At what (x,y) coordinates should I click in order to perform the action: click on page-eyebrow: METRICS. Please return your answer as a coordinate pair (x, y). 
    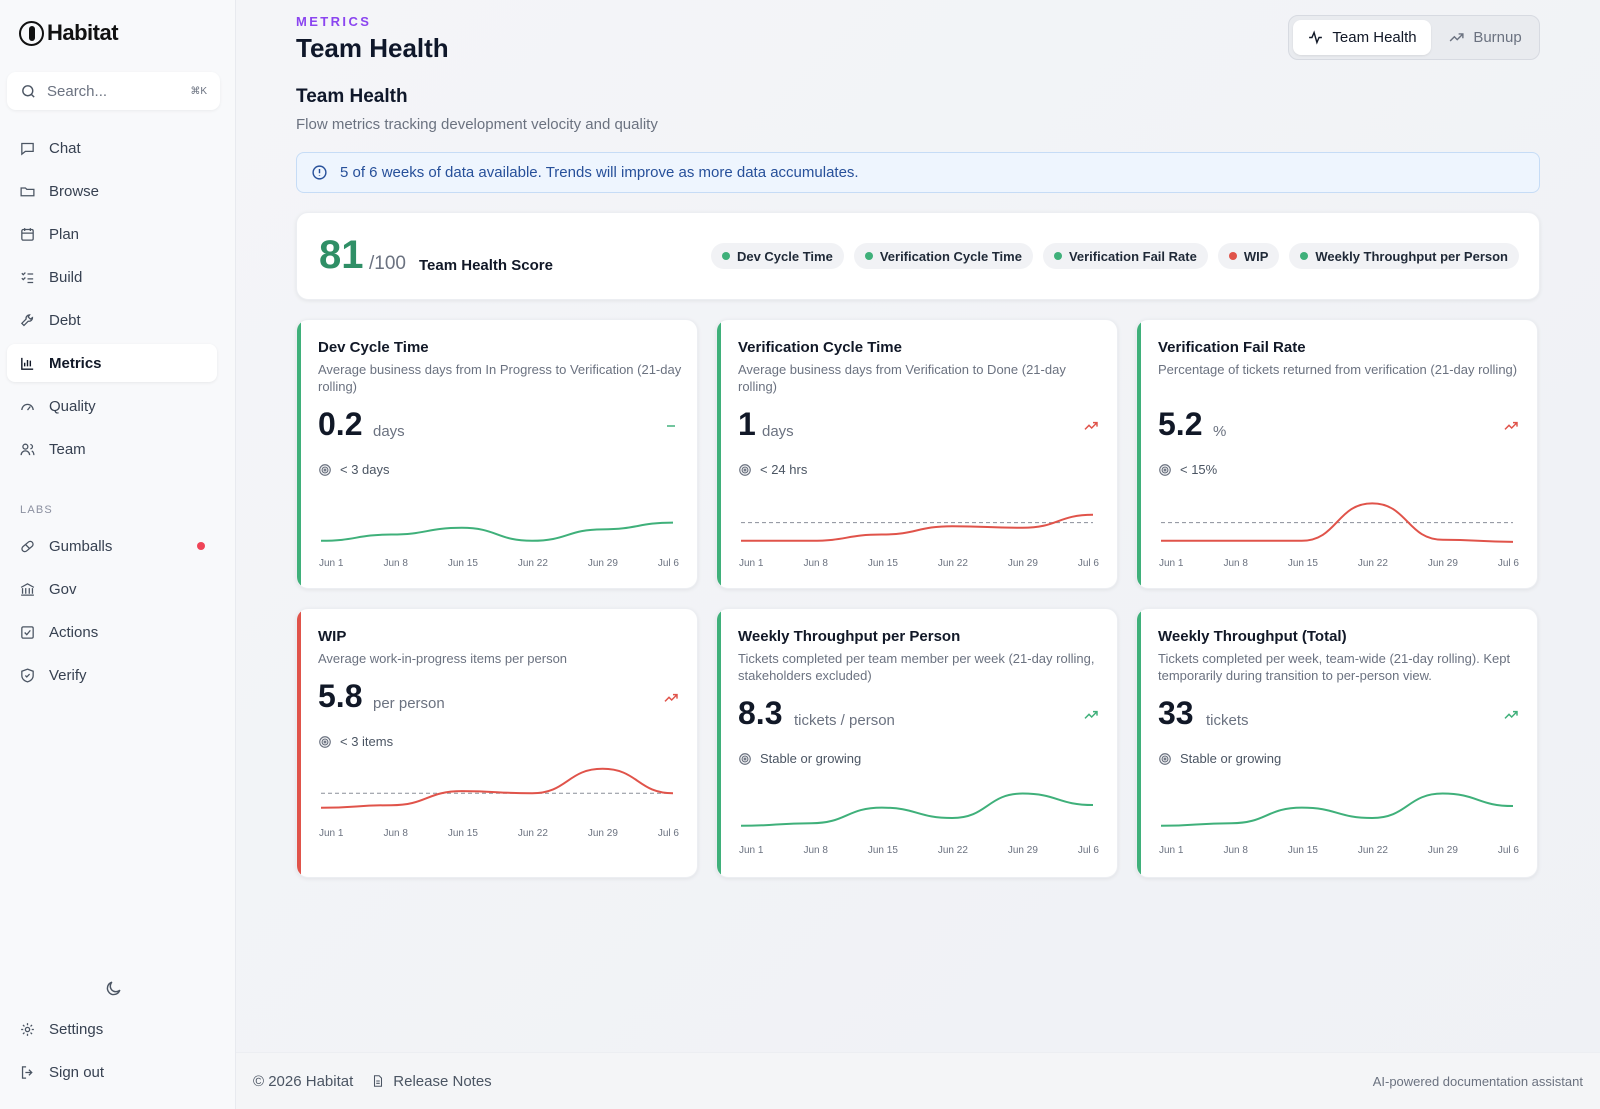
    Looking at the image, I should click on (334, 21).